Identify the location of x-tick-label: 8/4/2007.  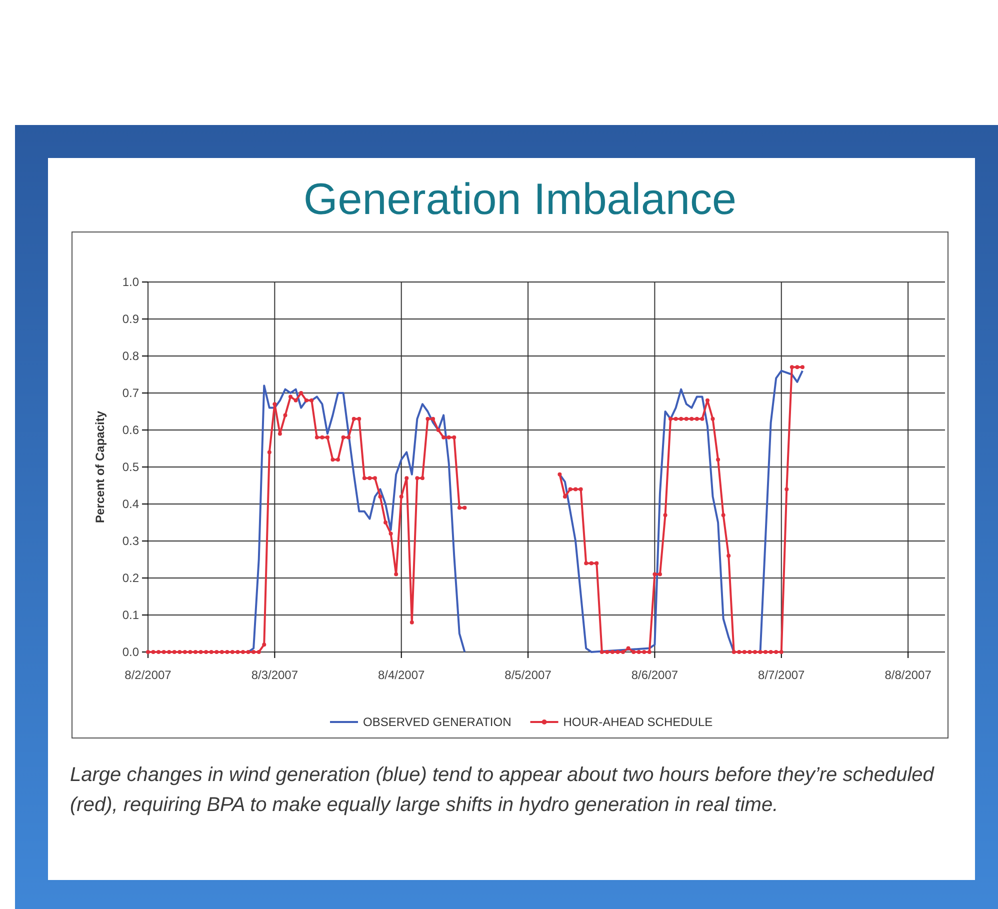
(402, 675).